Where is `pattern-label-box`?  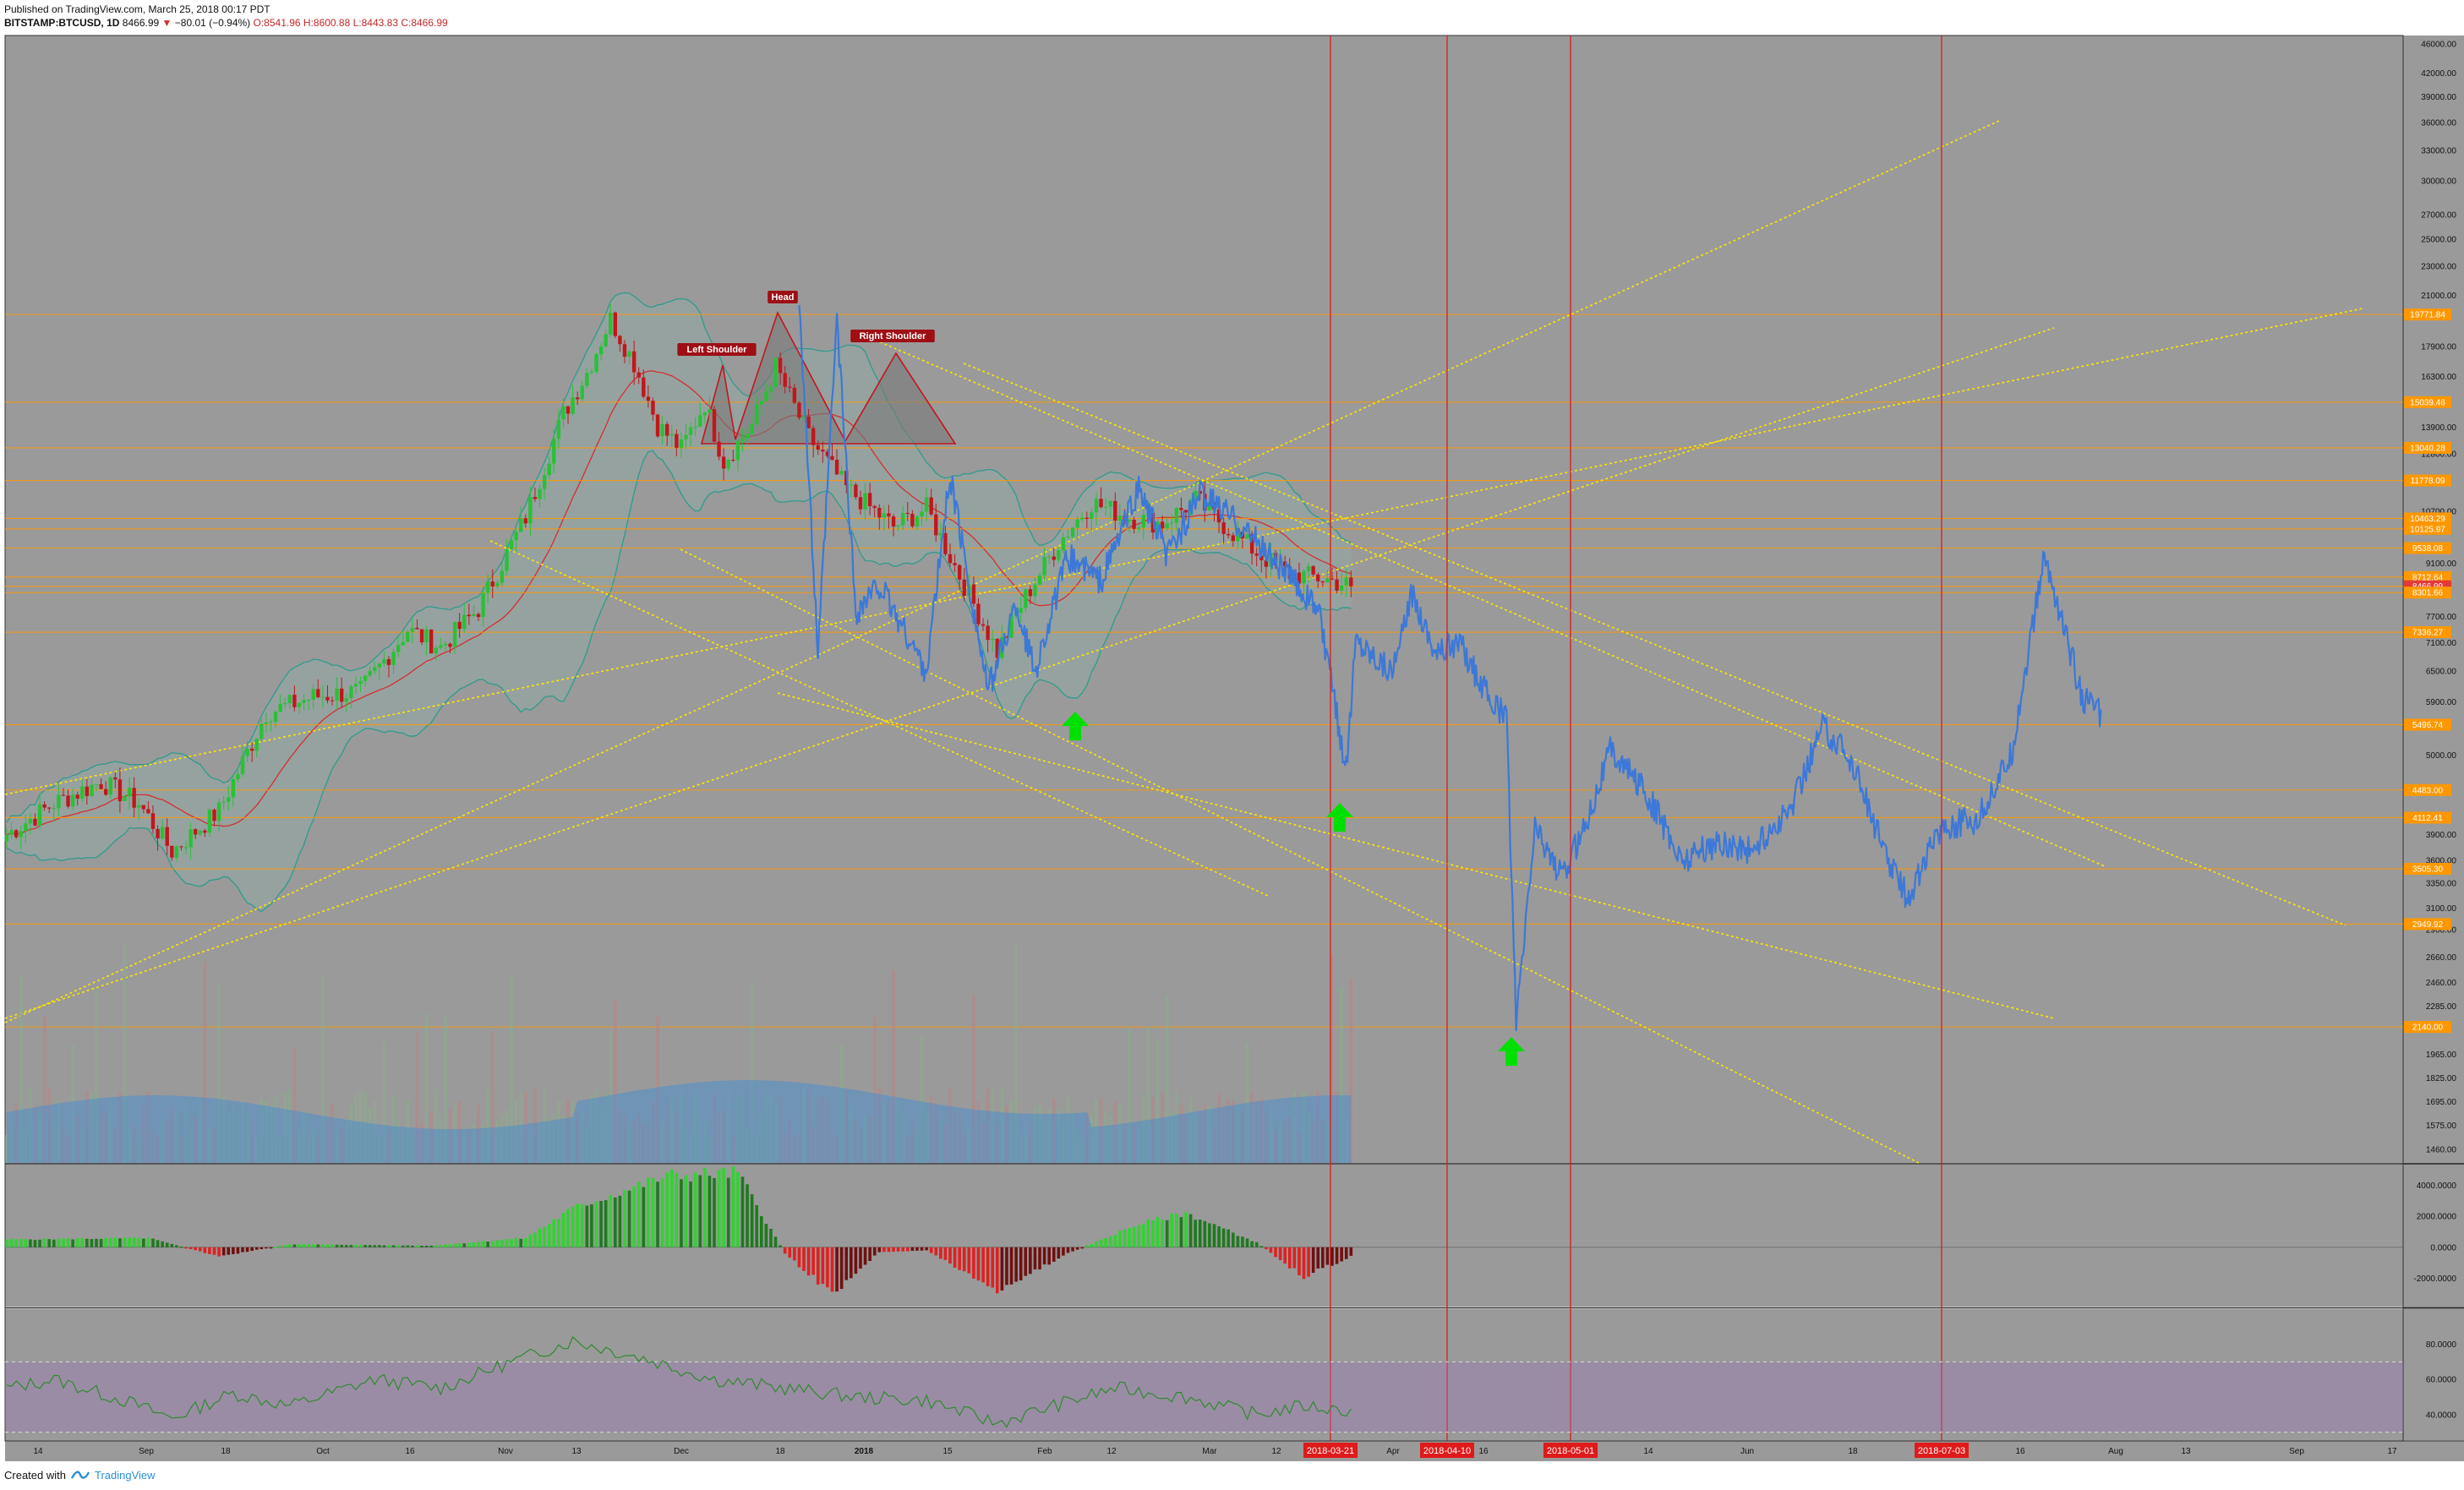 pattern-label-box is located at coordinates (892, 336).